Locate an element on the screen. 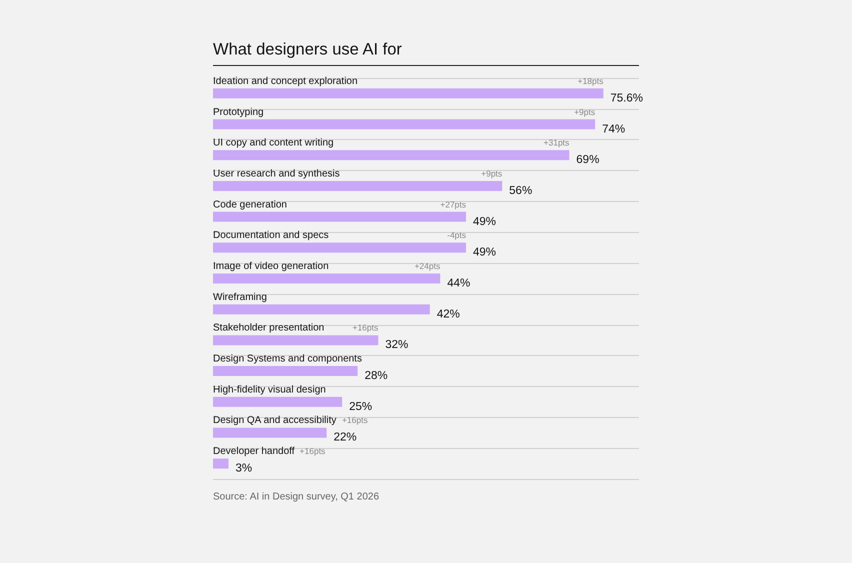 This screenshot has height=563, width=852. y-tick-label: Prototyping is located at coordinates (238, 112).